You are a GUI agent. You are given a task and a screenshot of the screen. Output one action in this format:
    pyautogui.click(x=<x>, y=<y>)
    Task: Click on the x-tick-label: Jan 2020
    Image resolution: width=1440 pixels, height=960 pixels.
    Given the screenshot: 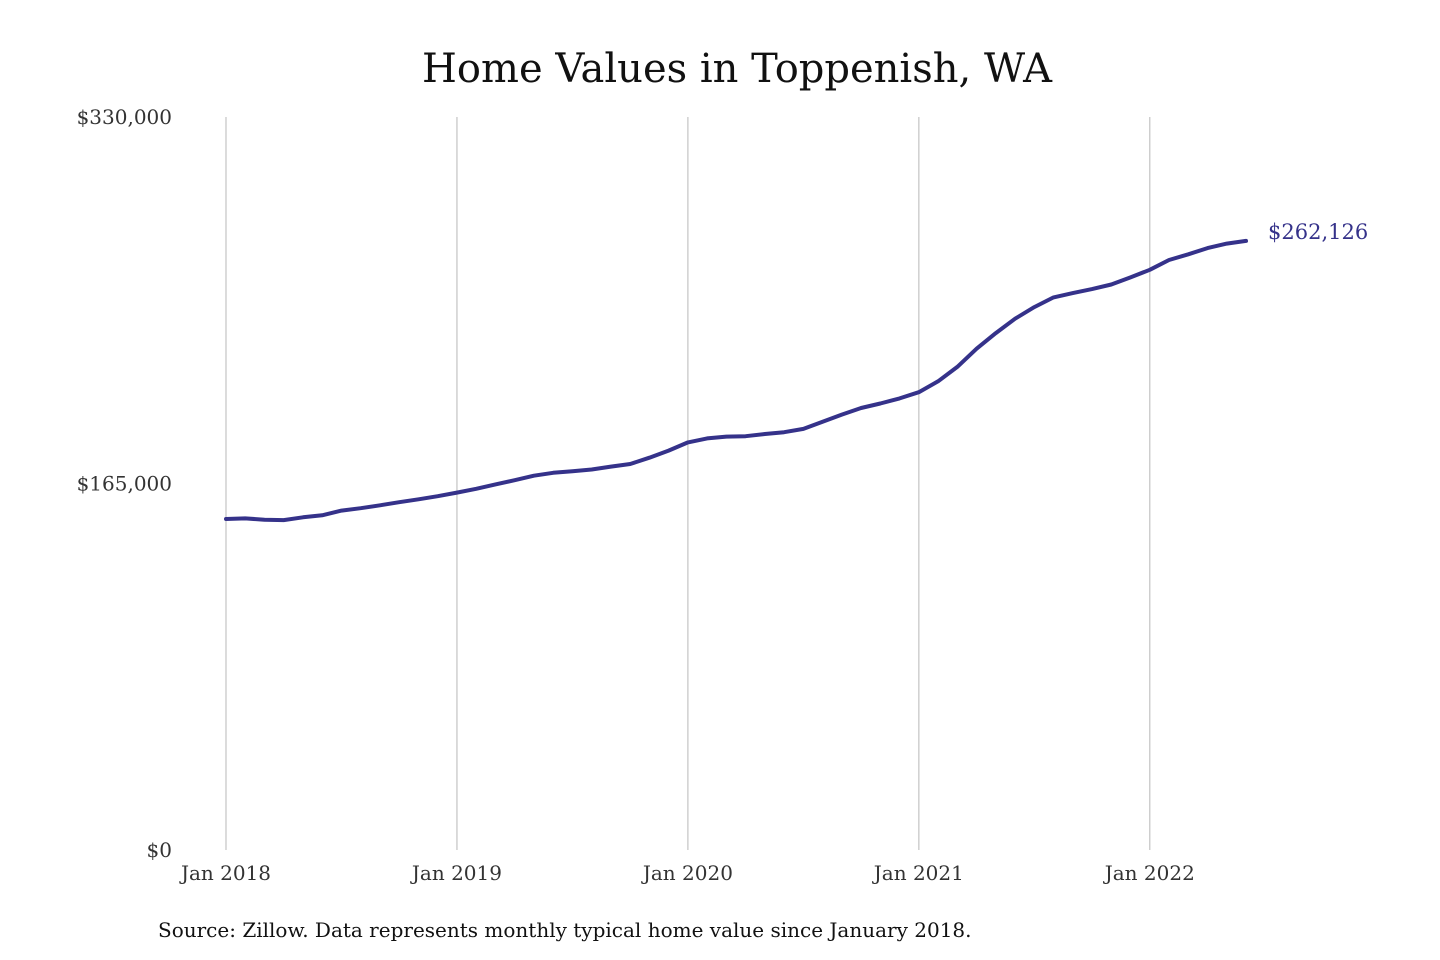 What is the action you would take?
    pyautogui.click(x=687, y=873)
    